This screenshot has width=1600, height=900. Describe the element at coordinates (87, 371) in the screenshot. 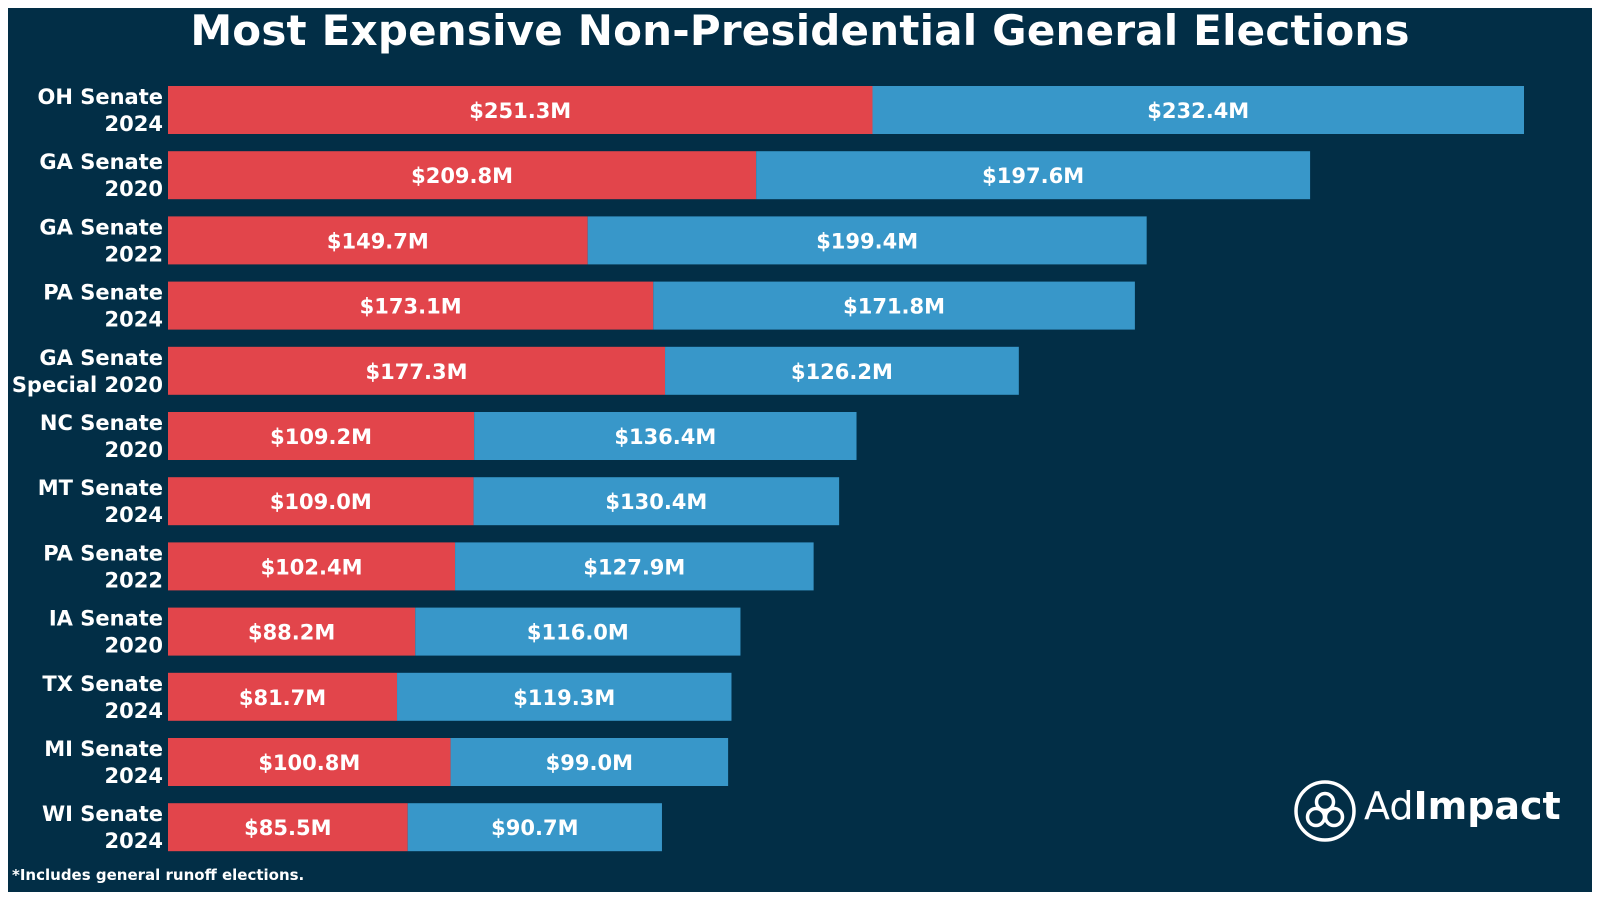

I see `category-label: GA Senate Special 2020` at that location.